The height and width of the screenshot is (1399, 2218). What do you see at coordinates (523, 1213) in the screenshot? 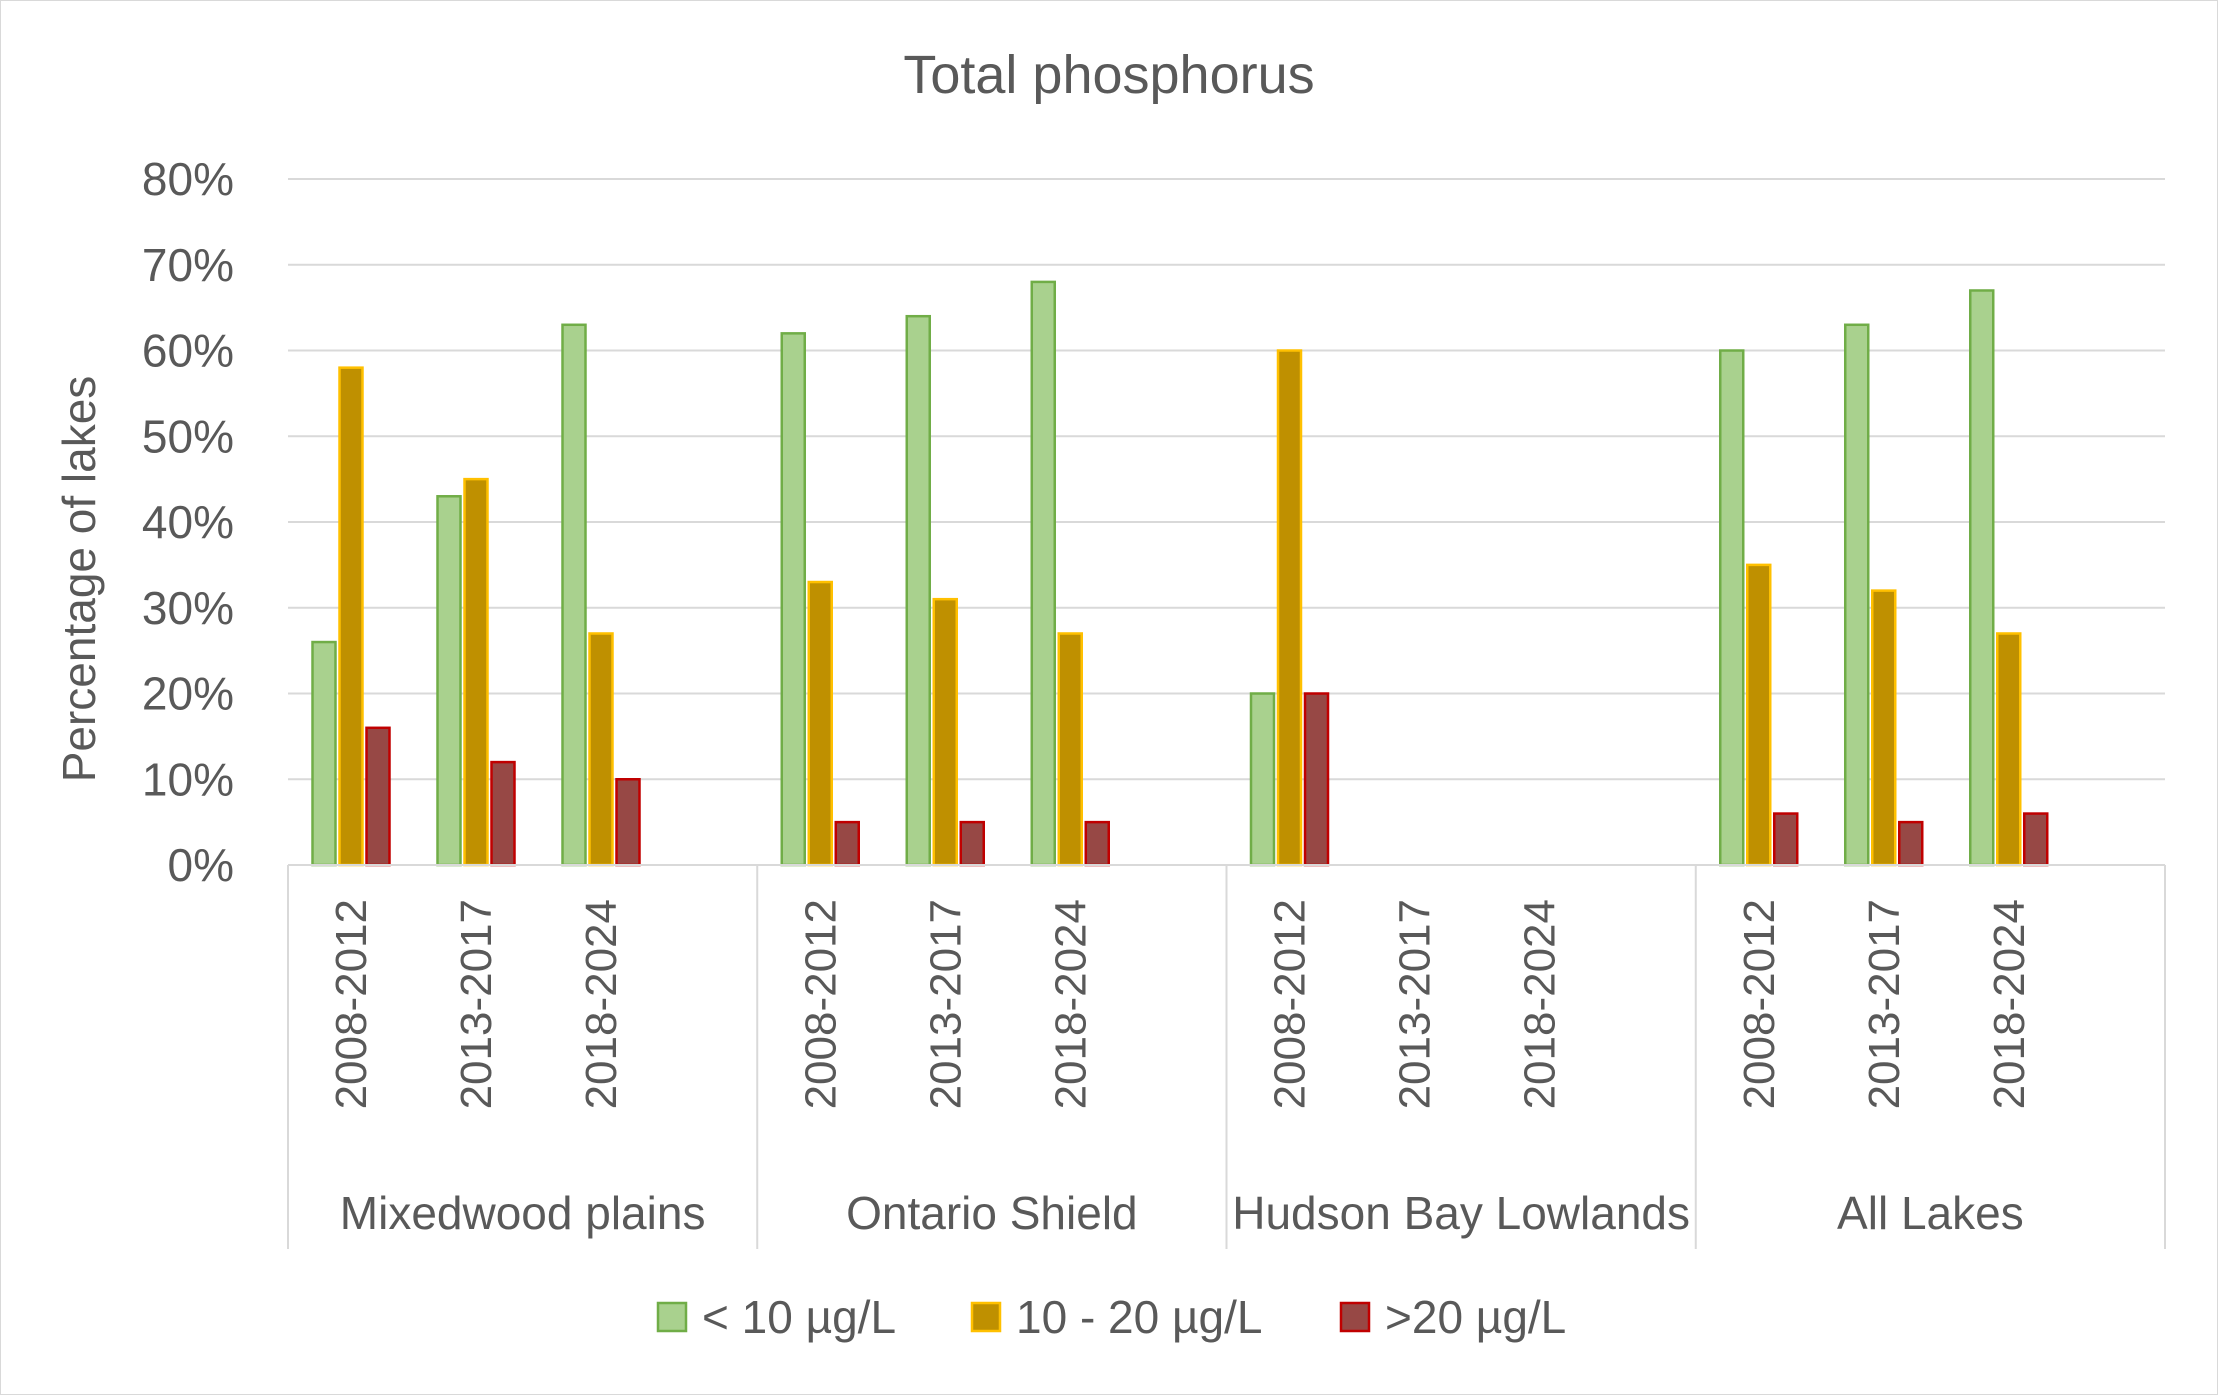
I see `group-label: Mixedwood plains` at bounding box center [523, 1213].